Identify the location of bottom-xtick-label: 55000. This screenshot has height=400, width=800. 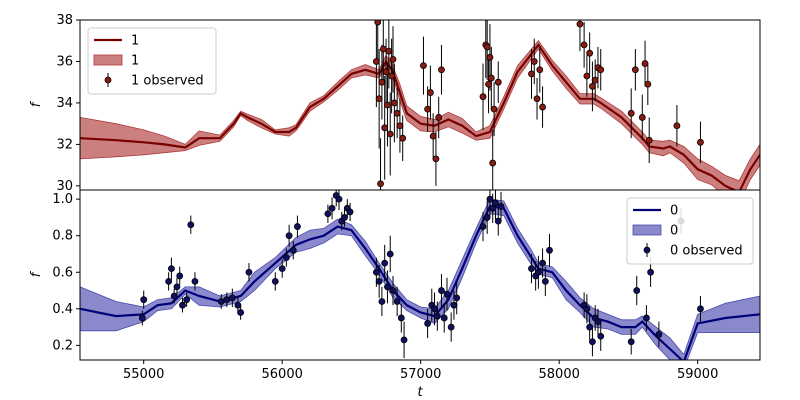
(143, 374).